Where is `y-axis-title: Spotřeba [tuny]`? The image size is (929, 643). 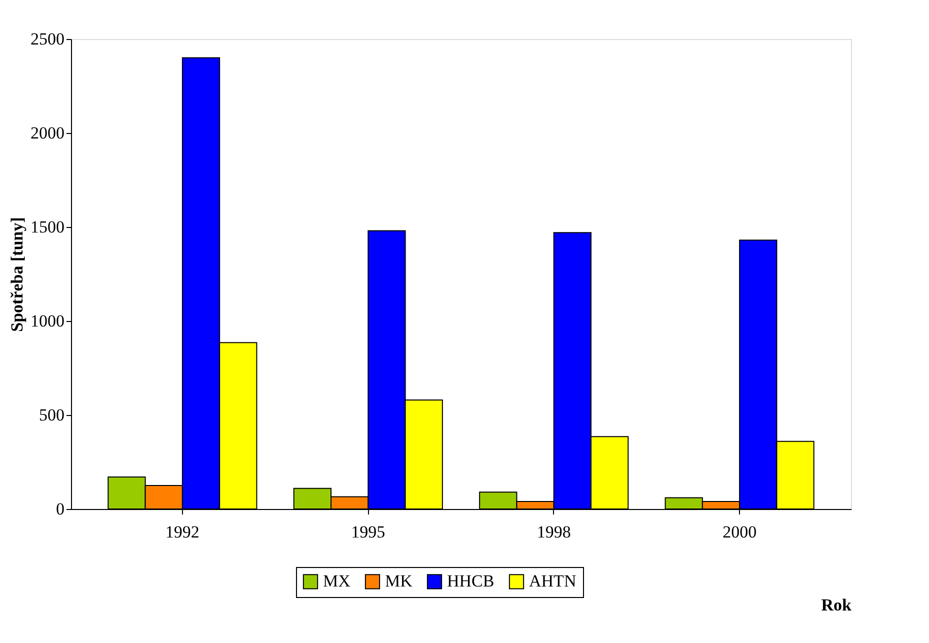
y-axis-title: Spotřeba [tuny] is located at coordinates (17, 274).